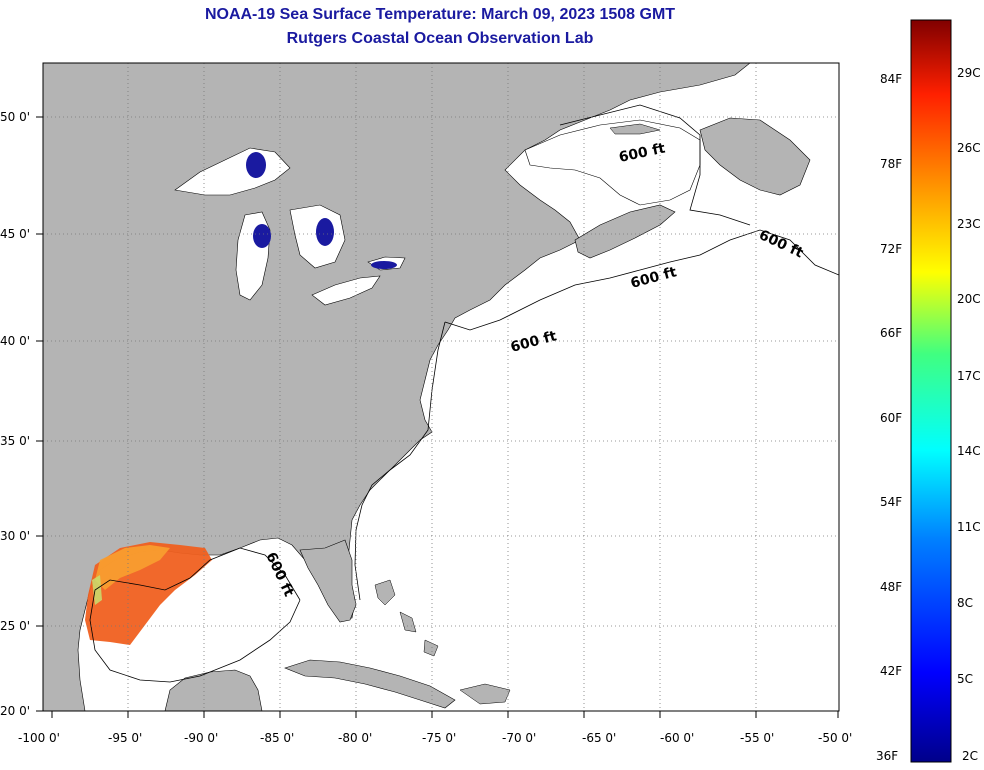  I want to click on colorbar-f-labels: 84F 78F 72F 66F 60F 54F 48F 42F 36F, so click(889, 417).